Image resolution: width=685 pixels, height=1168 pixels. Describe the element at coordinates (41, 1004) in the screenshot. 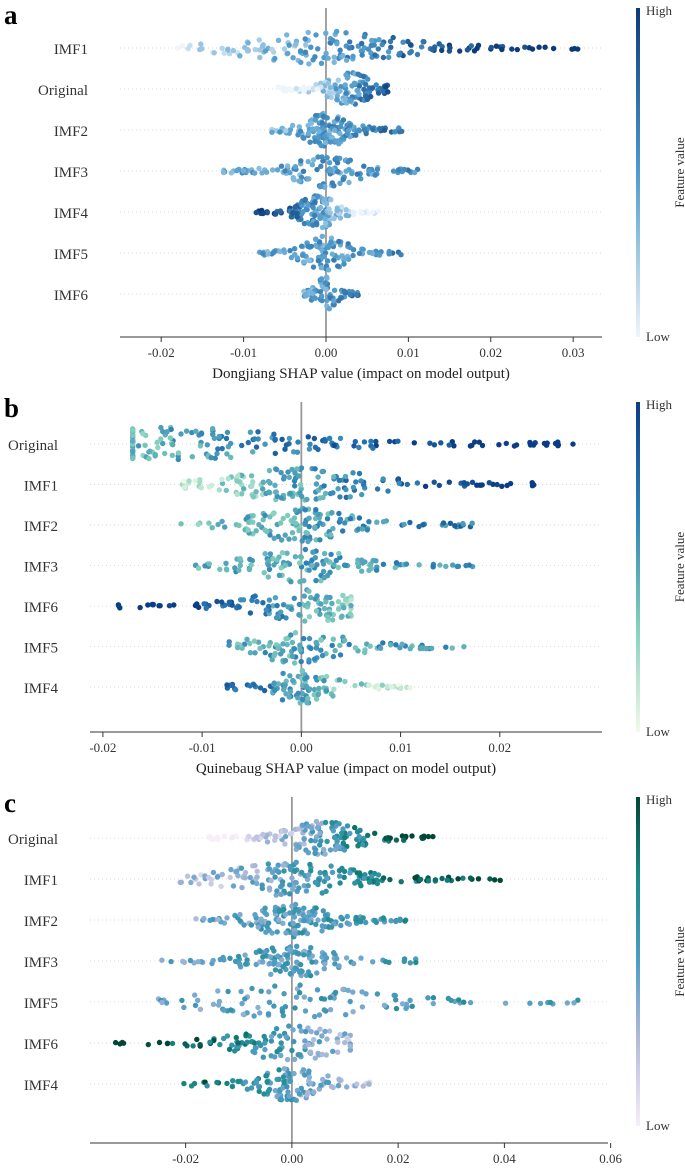

I see `feature-label-imf5: IMF5` at that location.